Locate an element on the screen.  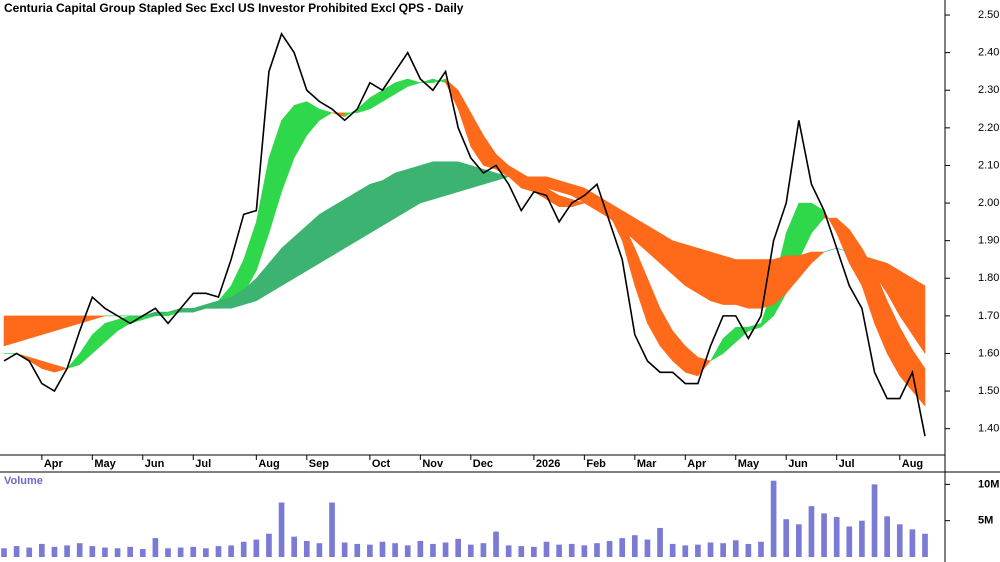
y-tick-label: 5M is located at coordinates (985, 521).